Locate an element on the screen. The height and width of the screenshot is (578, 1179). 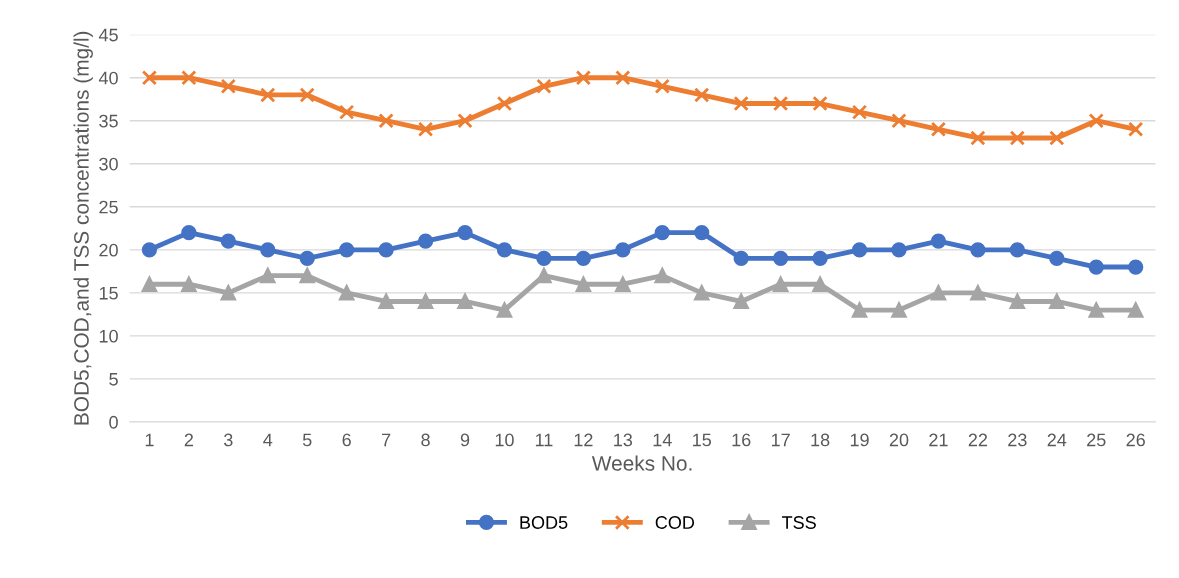
x-tick-label: 1 is located at coordinates (149, 440).